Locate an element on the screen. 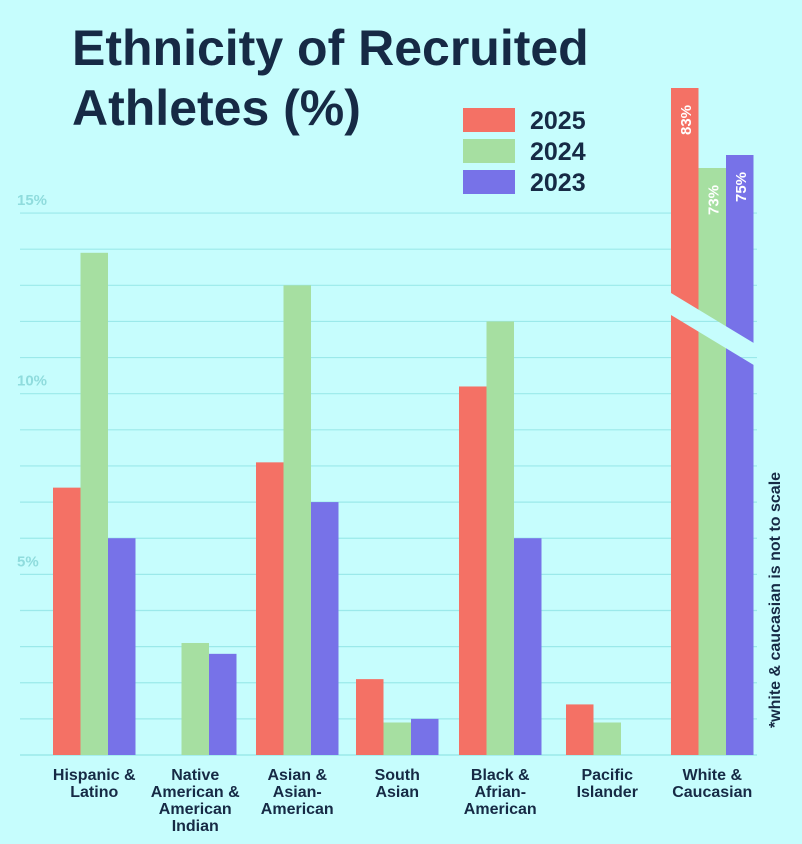 This screenshot has width=802, height=844. chart-title-line-2: Athletes (%) is located at coordinates (216, 108).